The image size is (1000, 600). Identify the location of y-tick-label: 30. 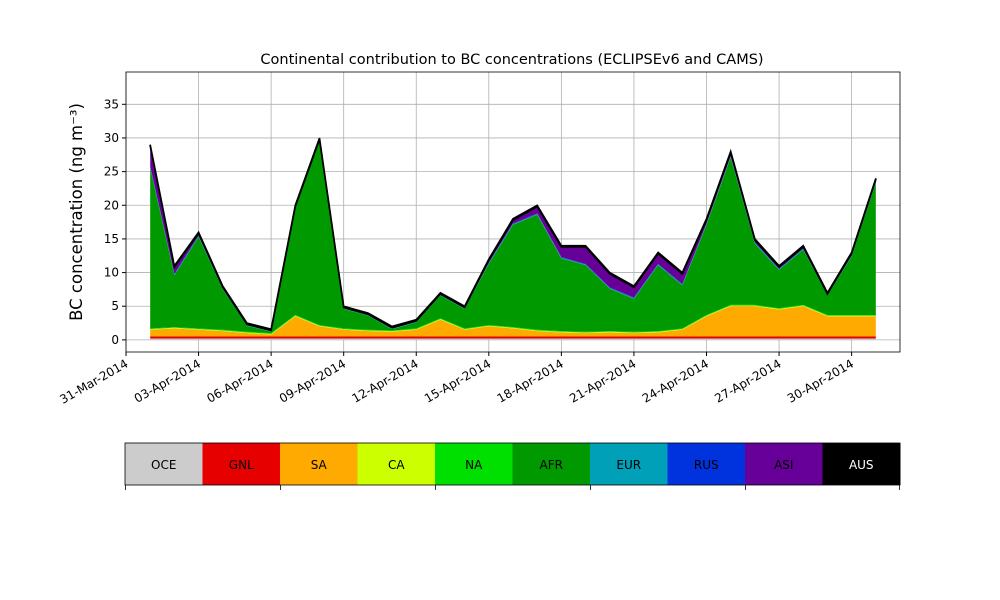
(111, 138).